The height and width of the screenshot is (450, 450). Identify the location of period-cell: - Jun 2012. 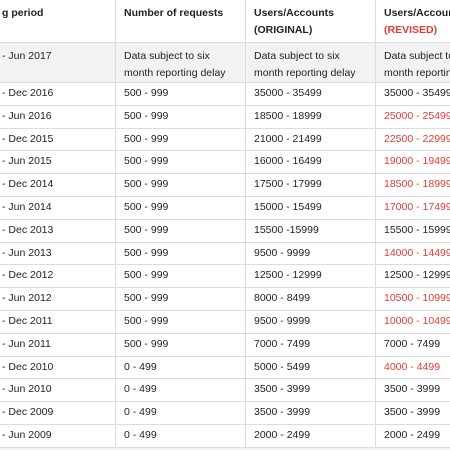
(27, 298).